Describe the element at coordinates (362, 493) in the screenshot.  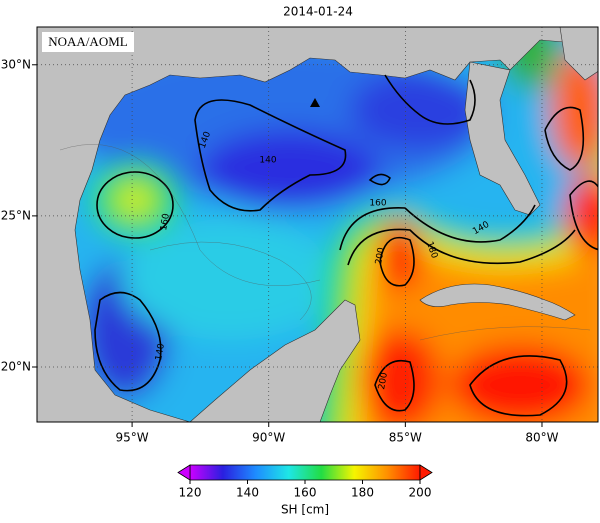
I see `colorbar-tick-label: 180` at that location.